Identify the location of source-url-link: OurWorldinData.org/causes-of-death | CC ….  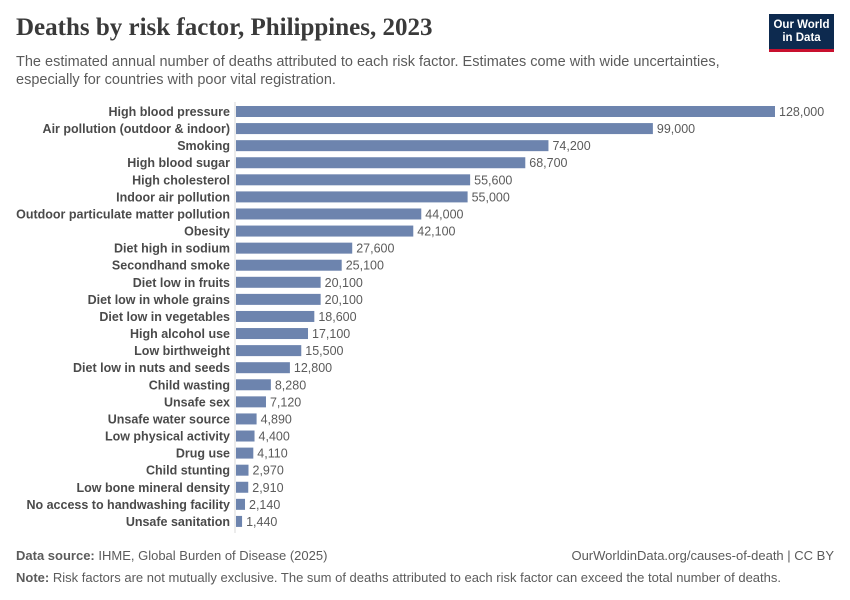
(702, 555).